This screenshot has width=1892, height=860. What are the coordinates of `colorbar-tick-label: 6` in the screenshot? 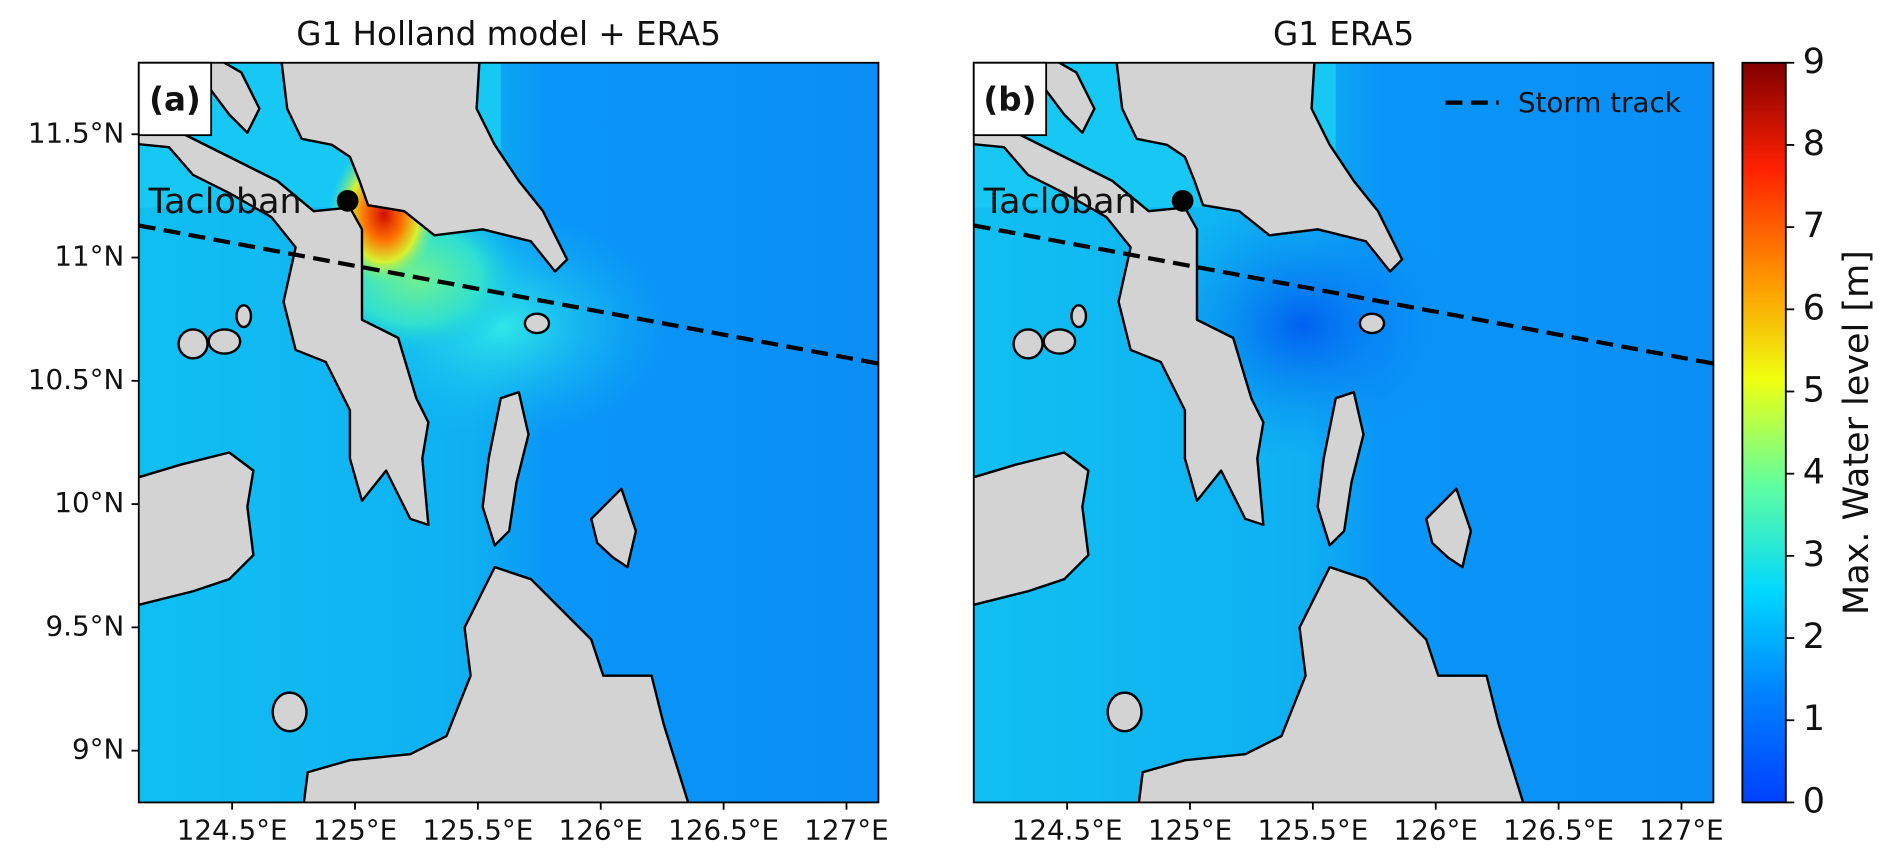 It's located at (1814, 308).